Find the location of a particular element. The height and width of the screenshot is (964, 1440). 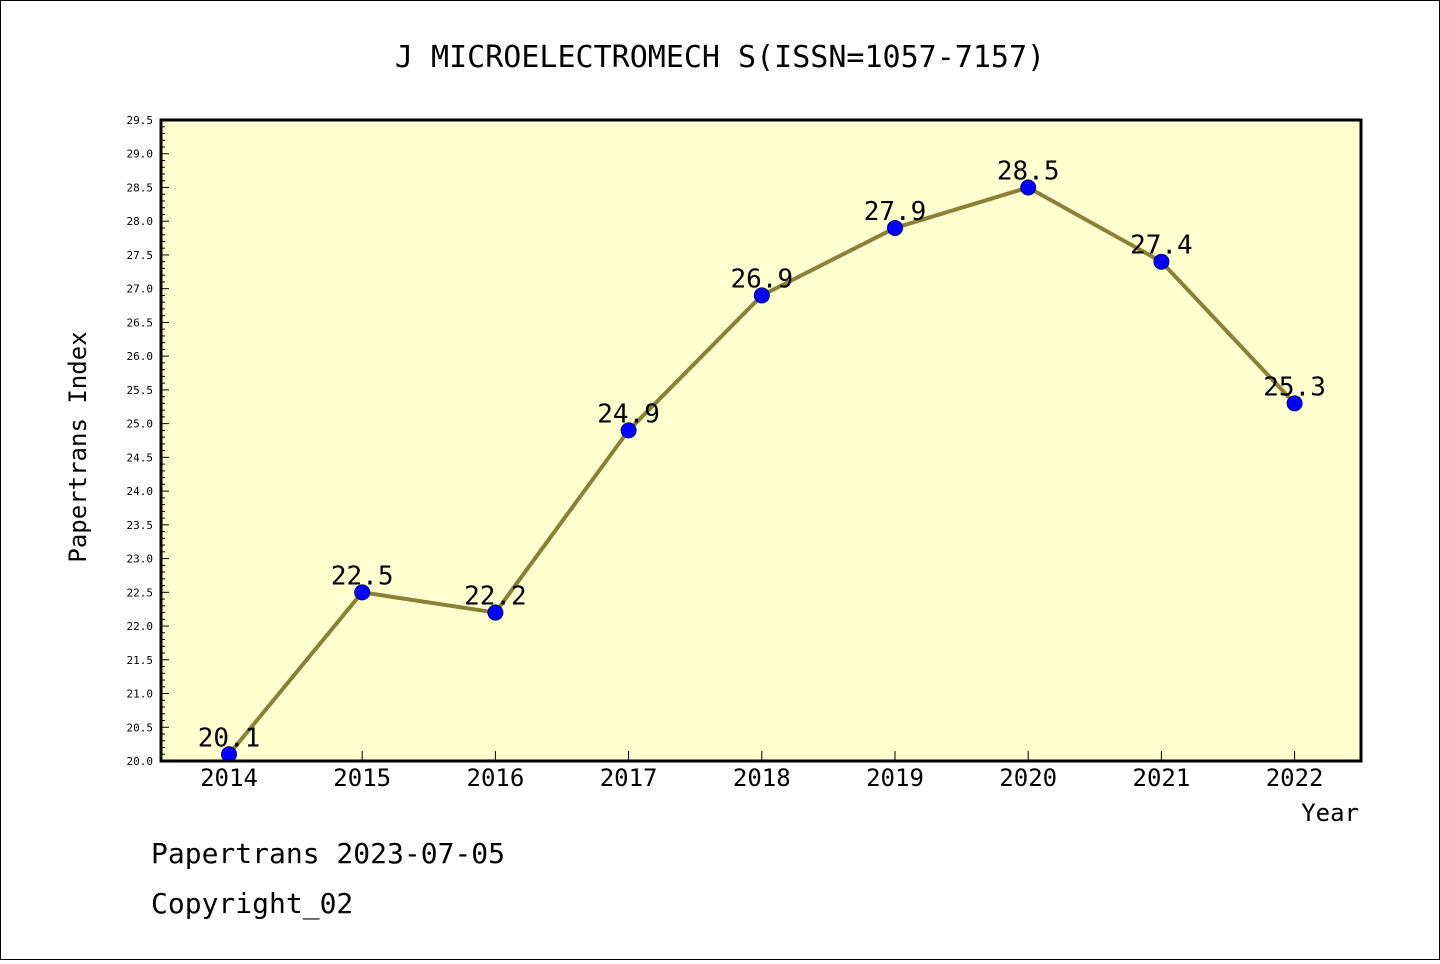

y-tick-label: 23.5 is located at coordinates (140, 525).